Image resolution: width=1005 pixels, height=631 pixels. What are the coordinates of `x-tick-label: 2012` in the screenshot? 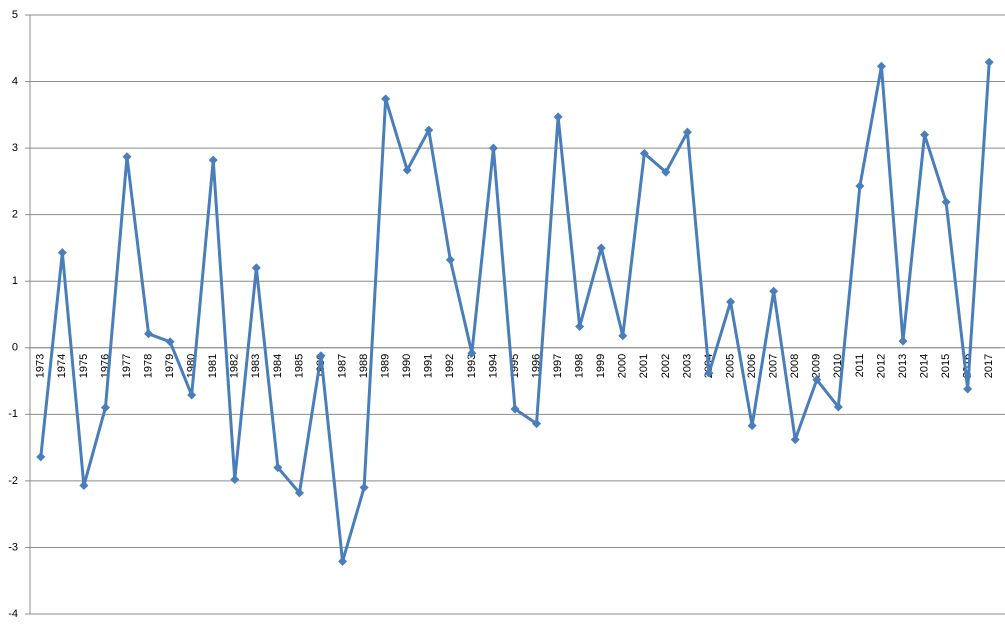 It's located at (881, 366).